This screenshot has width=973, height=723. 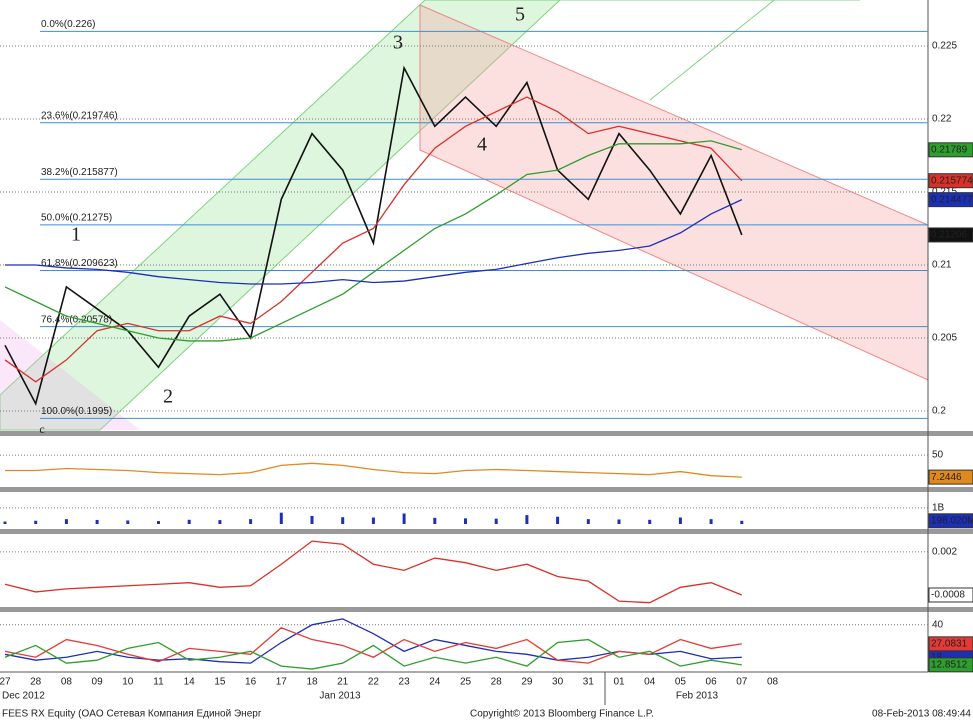 I want to click on y-tick-label: 1B, so click(x=938, y=507).